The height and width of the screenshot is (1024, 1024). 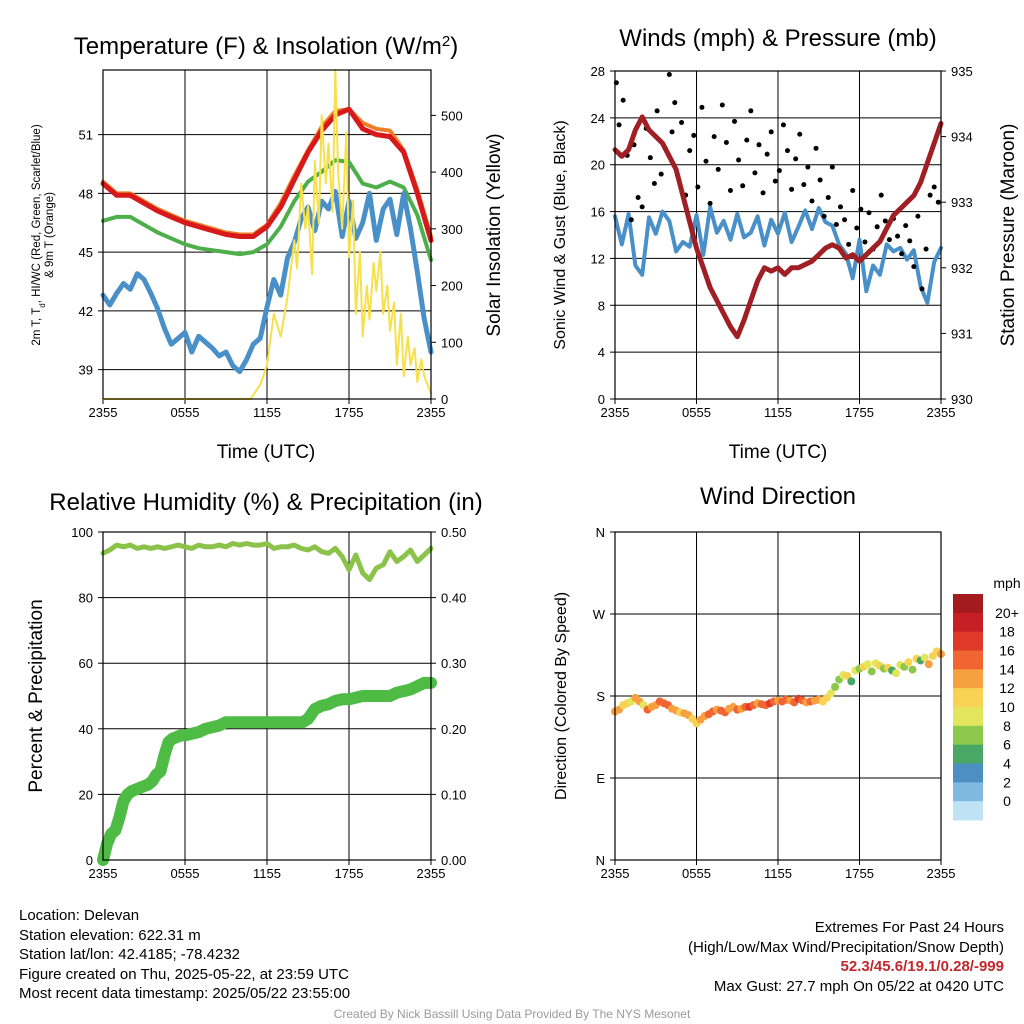 I want to click on temperature-hi-wc-line, so click(x=267, y=281).